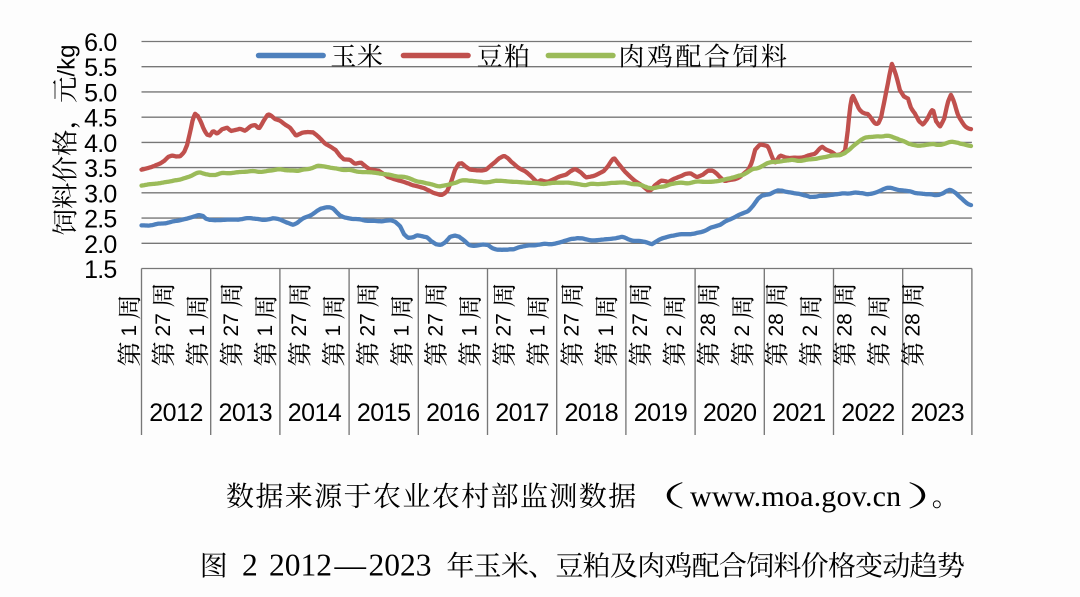 The image size is (1080, 597). Describe the element at coordinates (245, 413) in the screenshot. I see `svg-text: 2013` at that location.